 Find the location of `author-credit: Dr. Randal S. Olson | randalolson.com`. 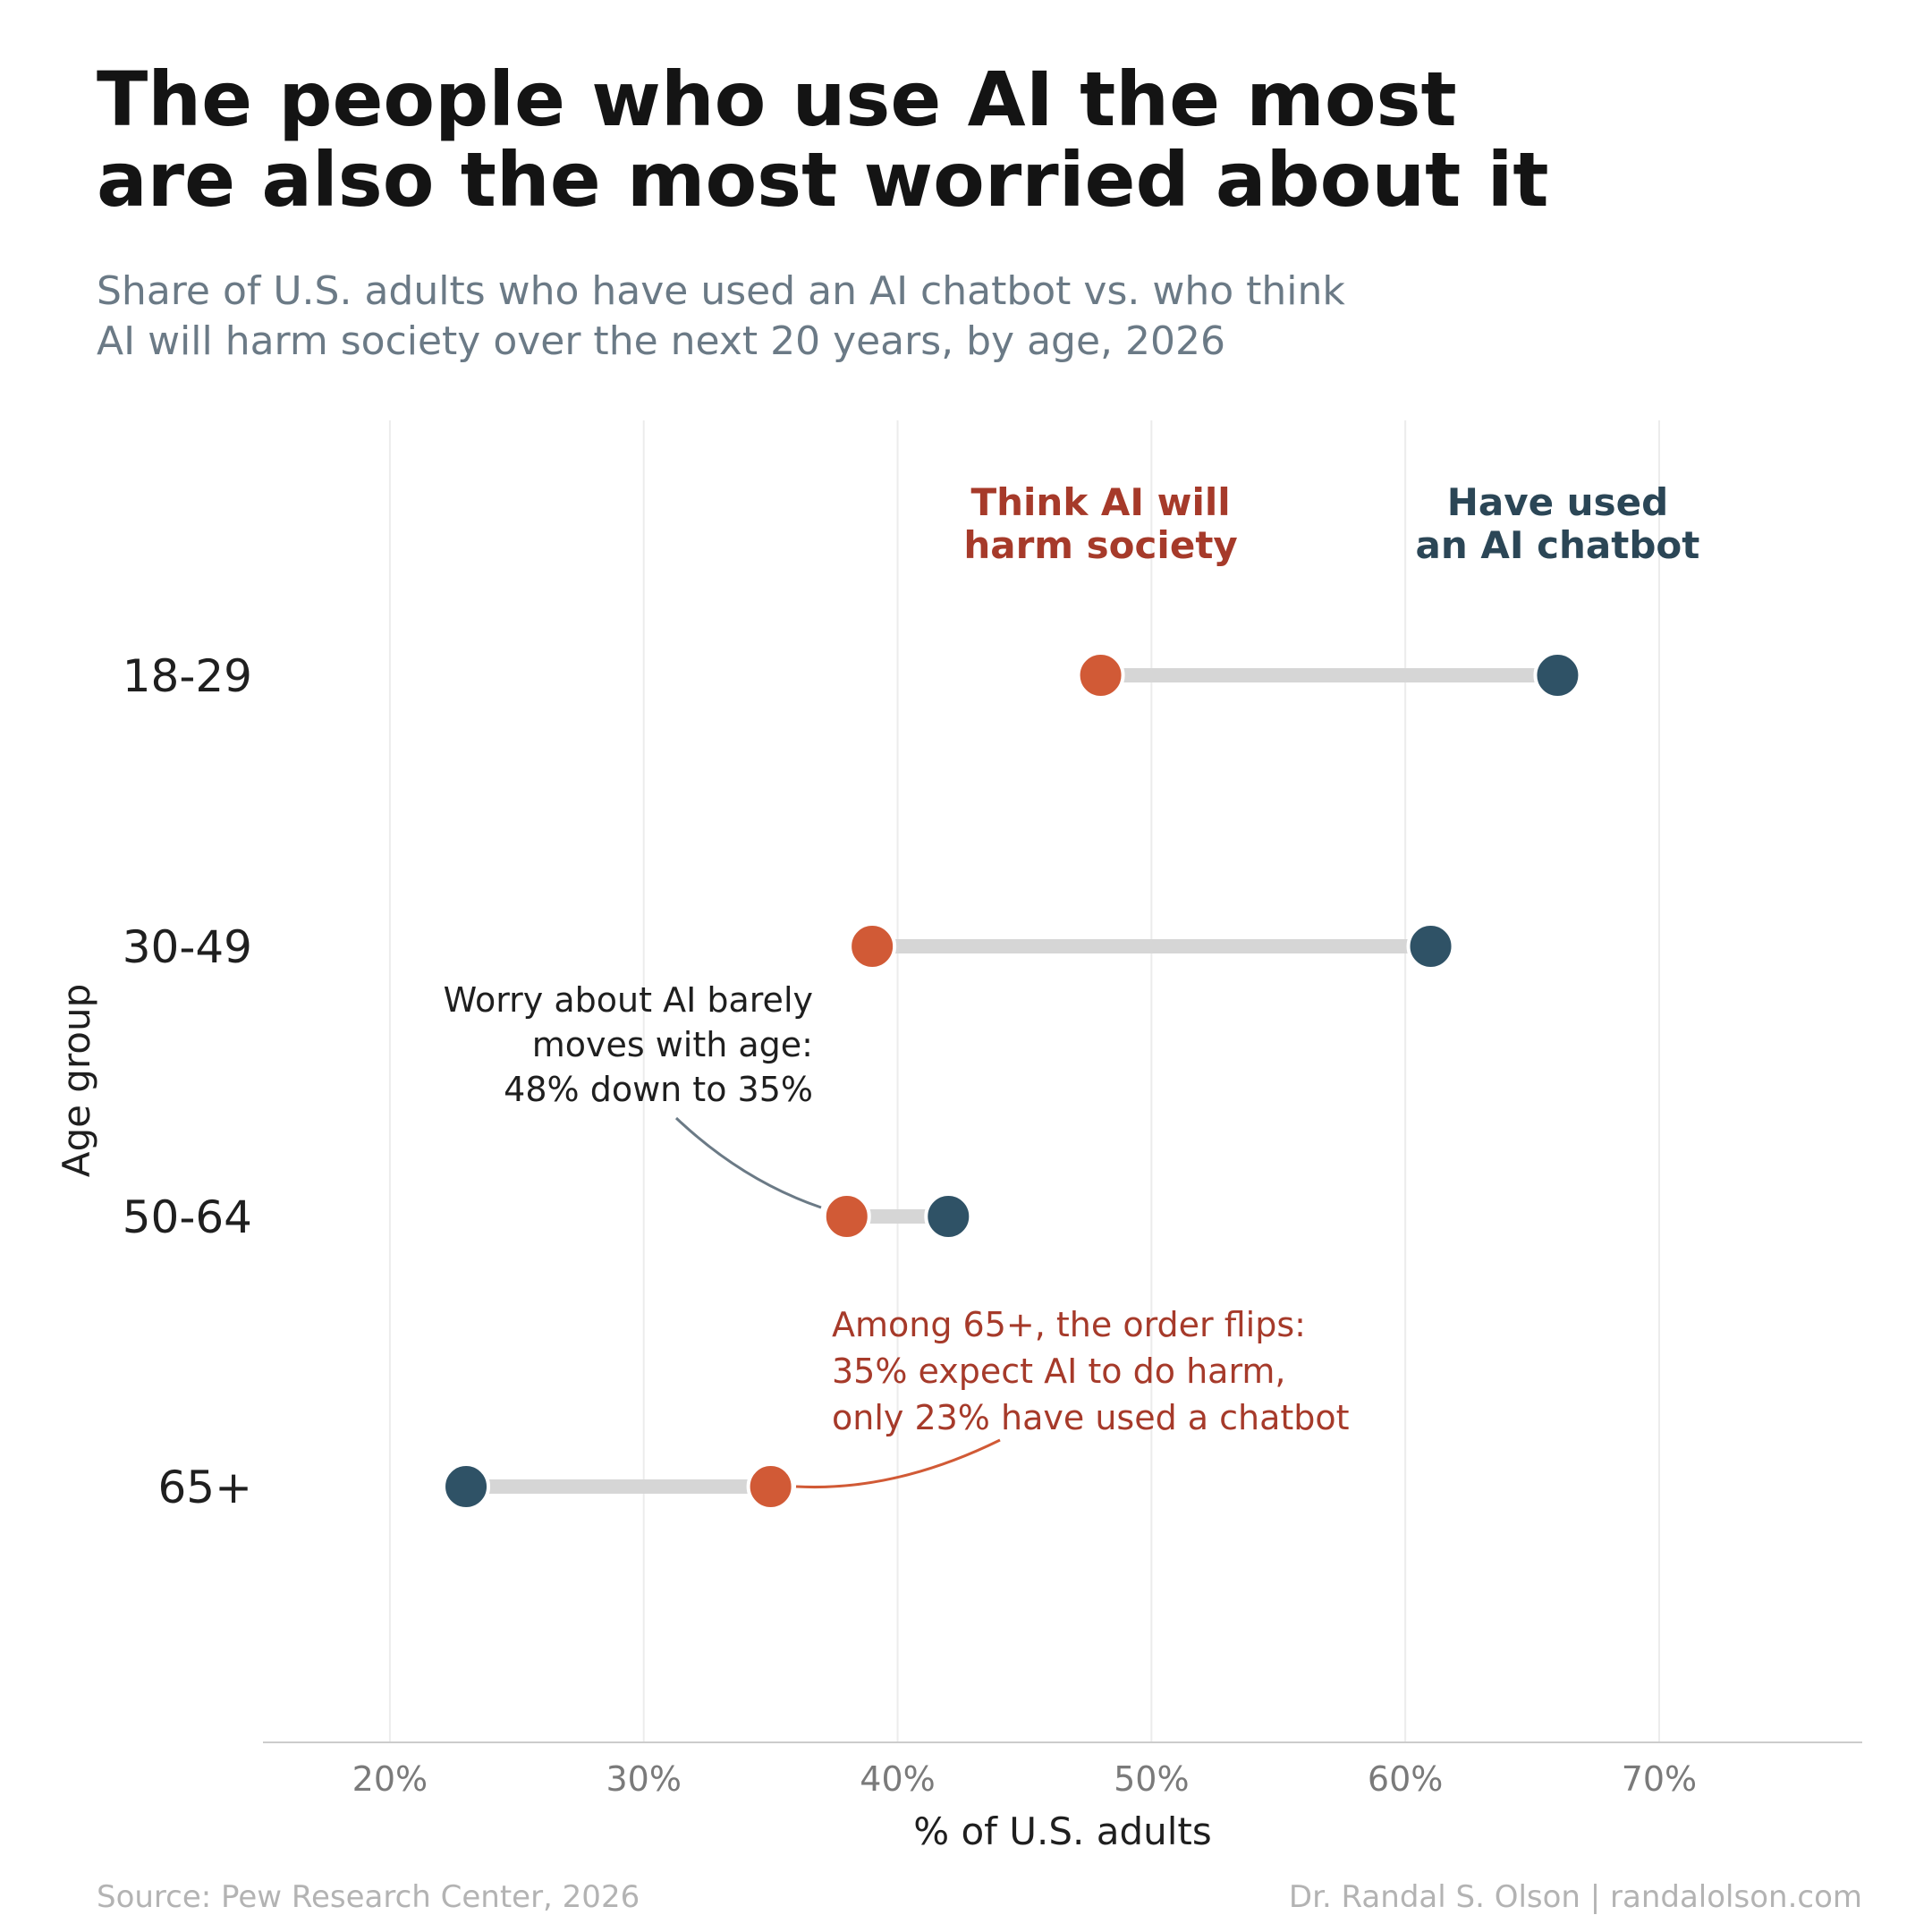

author-credit: Dr. Randal S. Olson | randalolson.com is located at coordinates (1575, 1897).